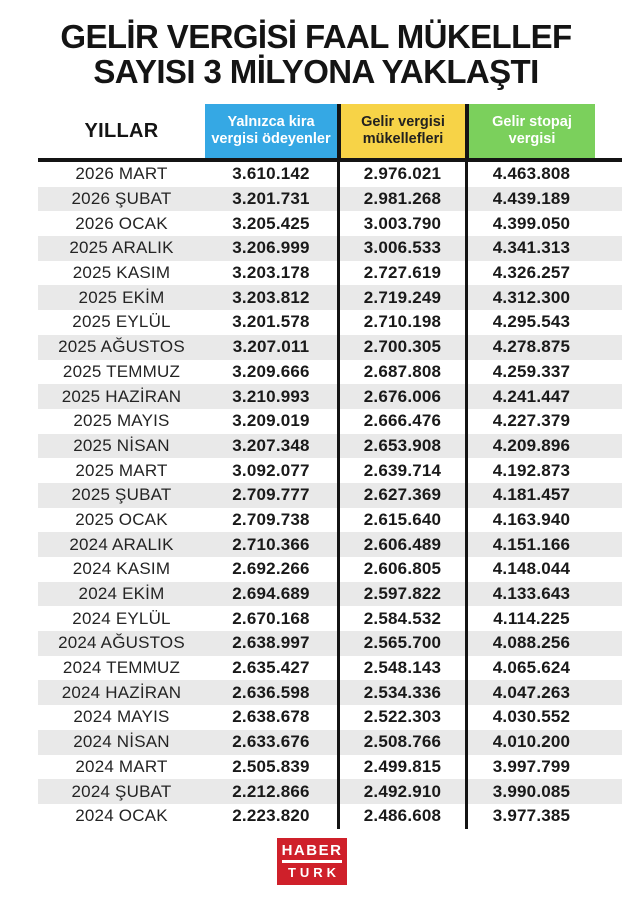  What do you see at coordinates (543, 544) in the screenshot?
I see `row-value-withholding-tax: 4.151.166` at bounding box center [543, 544].